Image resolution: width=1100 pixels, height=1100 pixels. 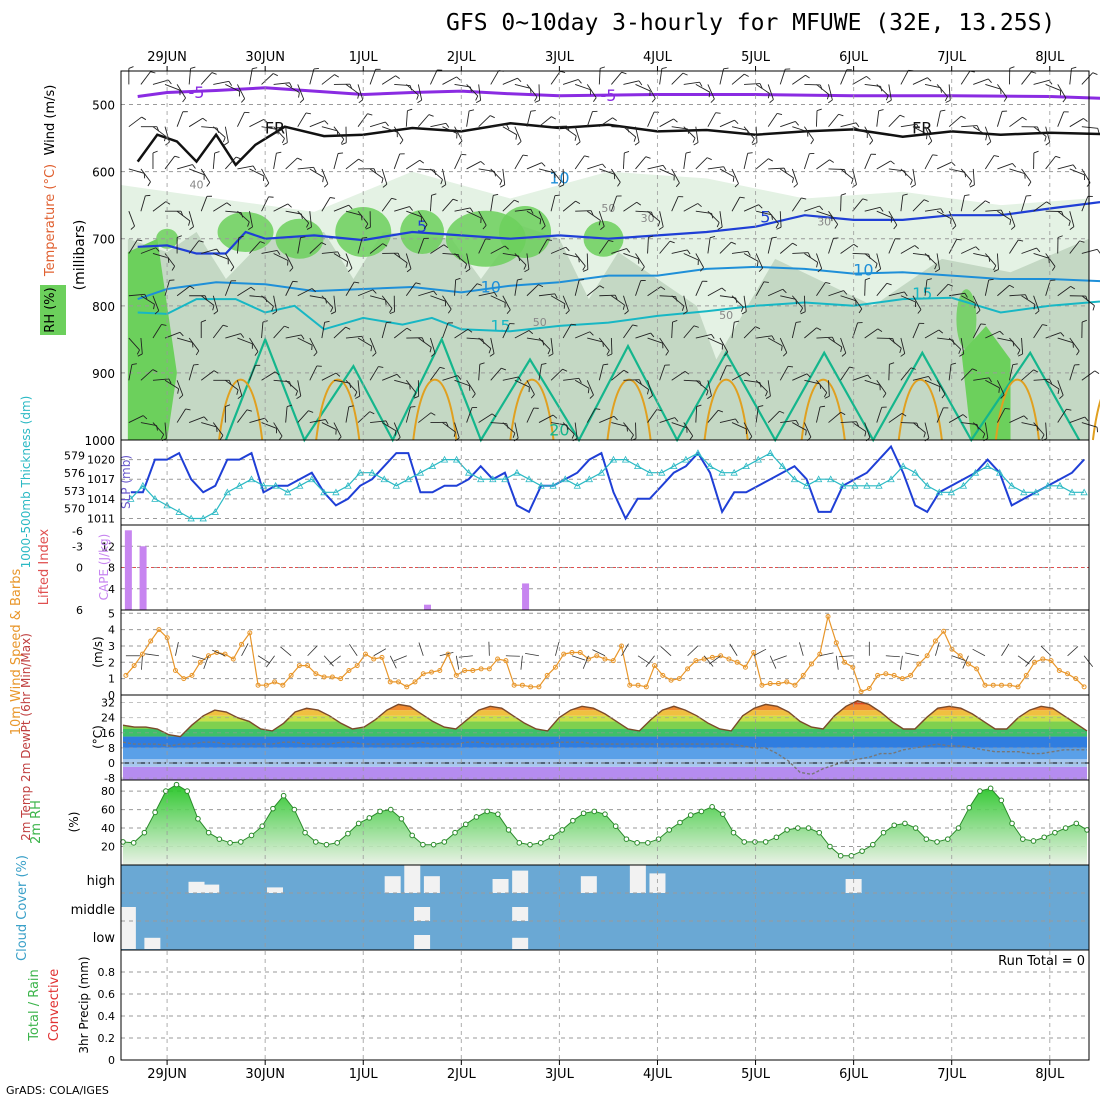 What do you see at coordinates (265, 1074) in the screenshot?
I see `xaxis-bottom-label: 30JUN` at bounding box center [265, 1074].